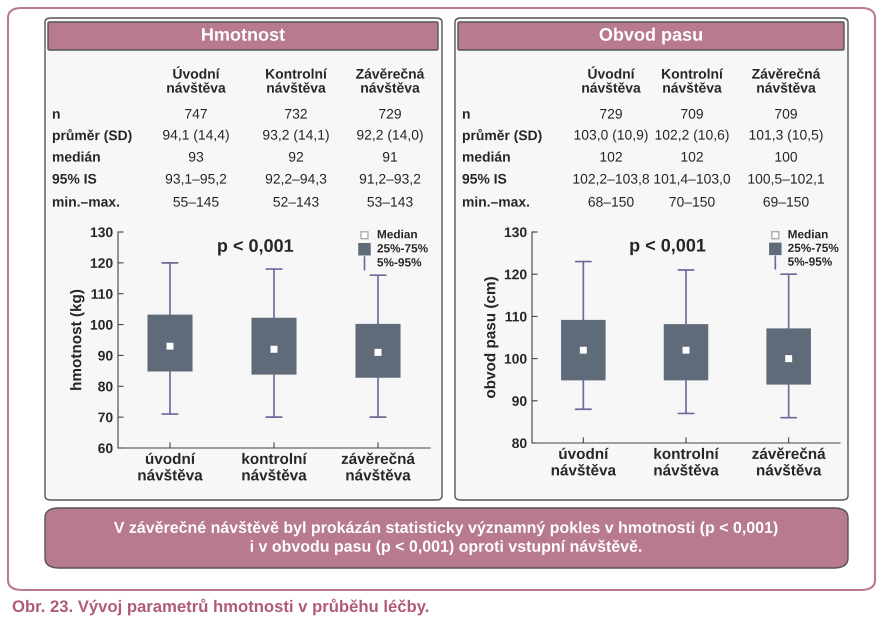 This screenshot has height=627, width=883. I want to click on text: 92, so click(296, 157).